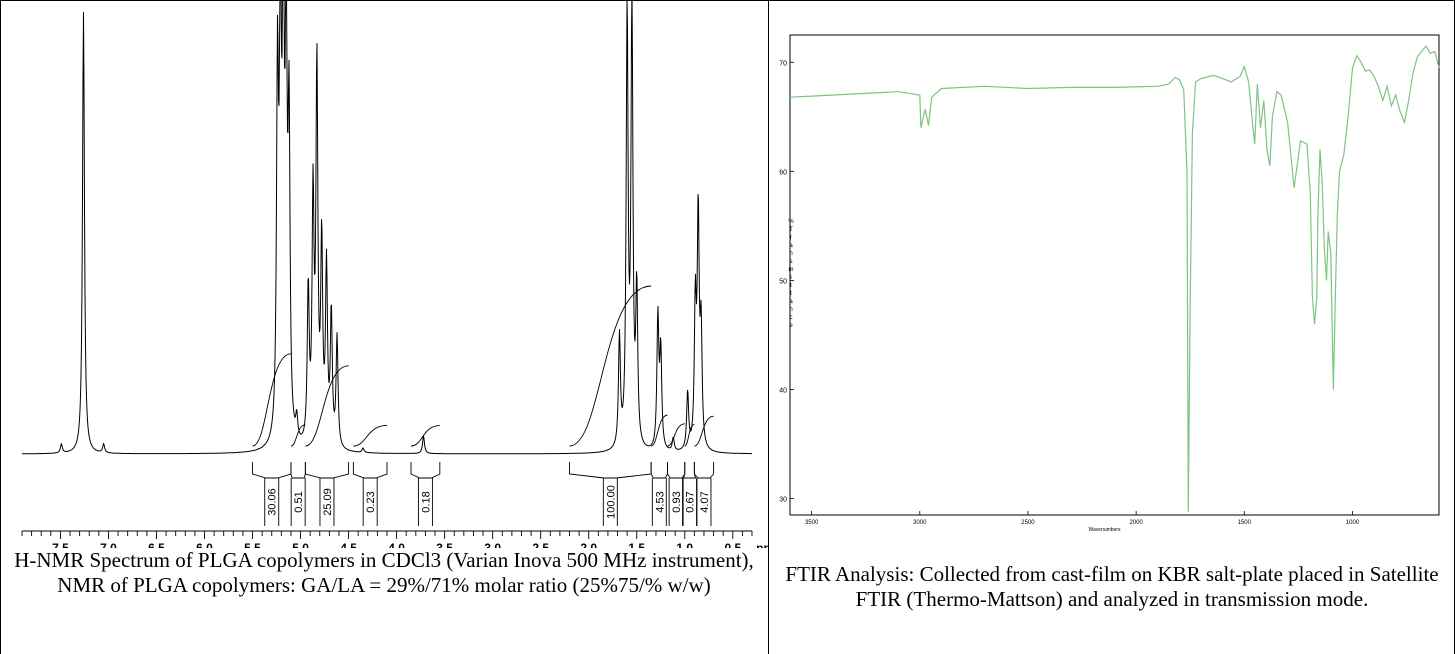 This screenshot has height=654, width=1455. What do you see at coordinates (156, 544) in the screenshot?
I see `nmr-x-tick-label: 6.5` at bounding box center [156, 544].